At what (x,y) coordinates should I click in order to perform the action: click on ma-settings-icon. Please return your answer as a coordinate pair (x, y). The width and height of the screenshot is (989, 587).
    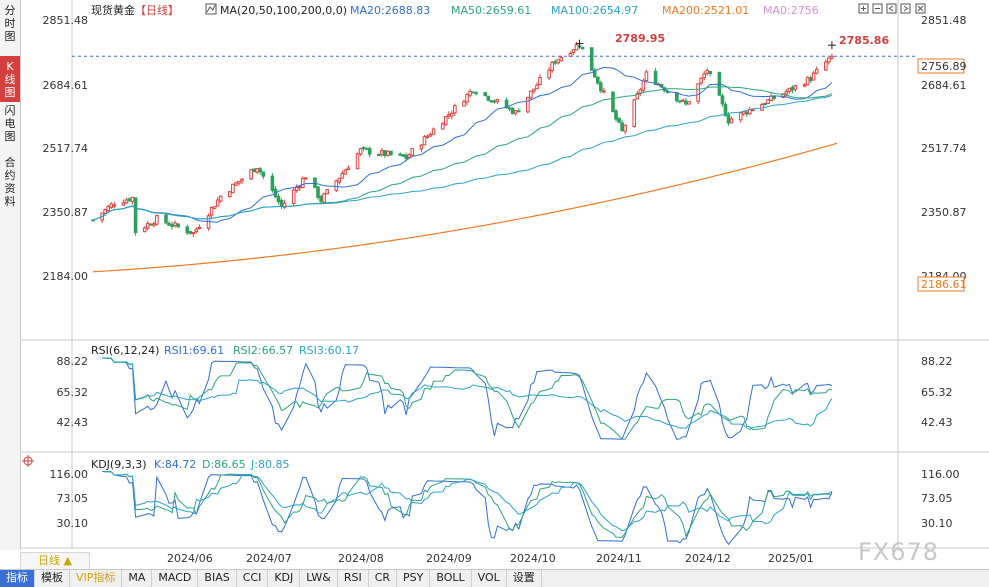
    Looking at the image, I should click on (211, 9).